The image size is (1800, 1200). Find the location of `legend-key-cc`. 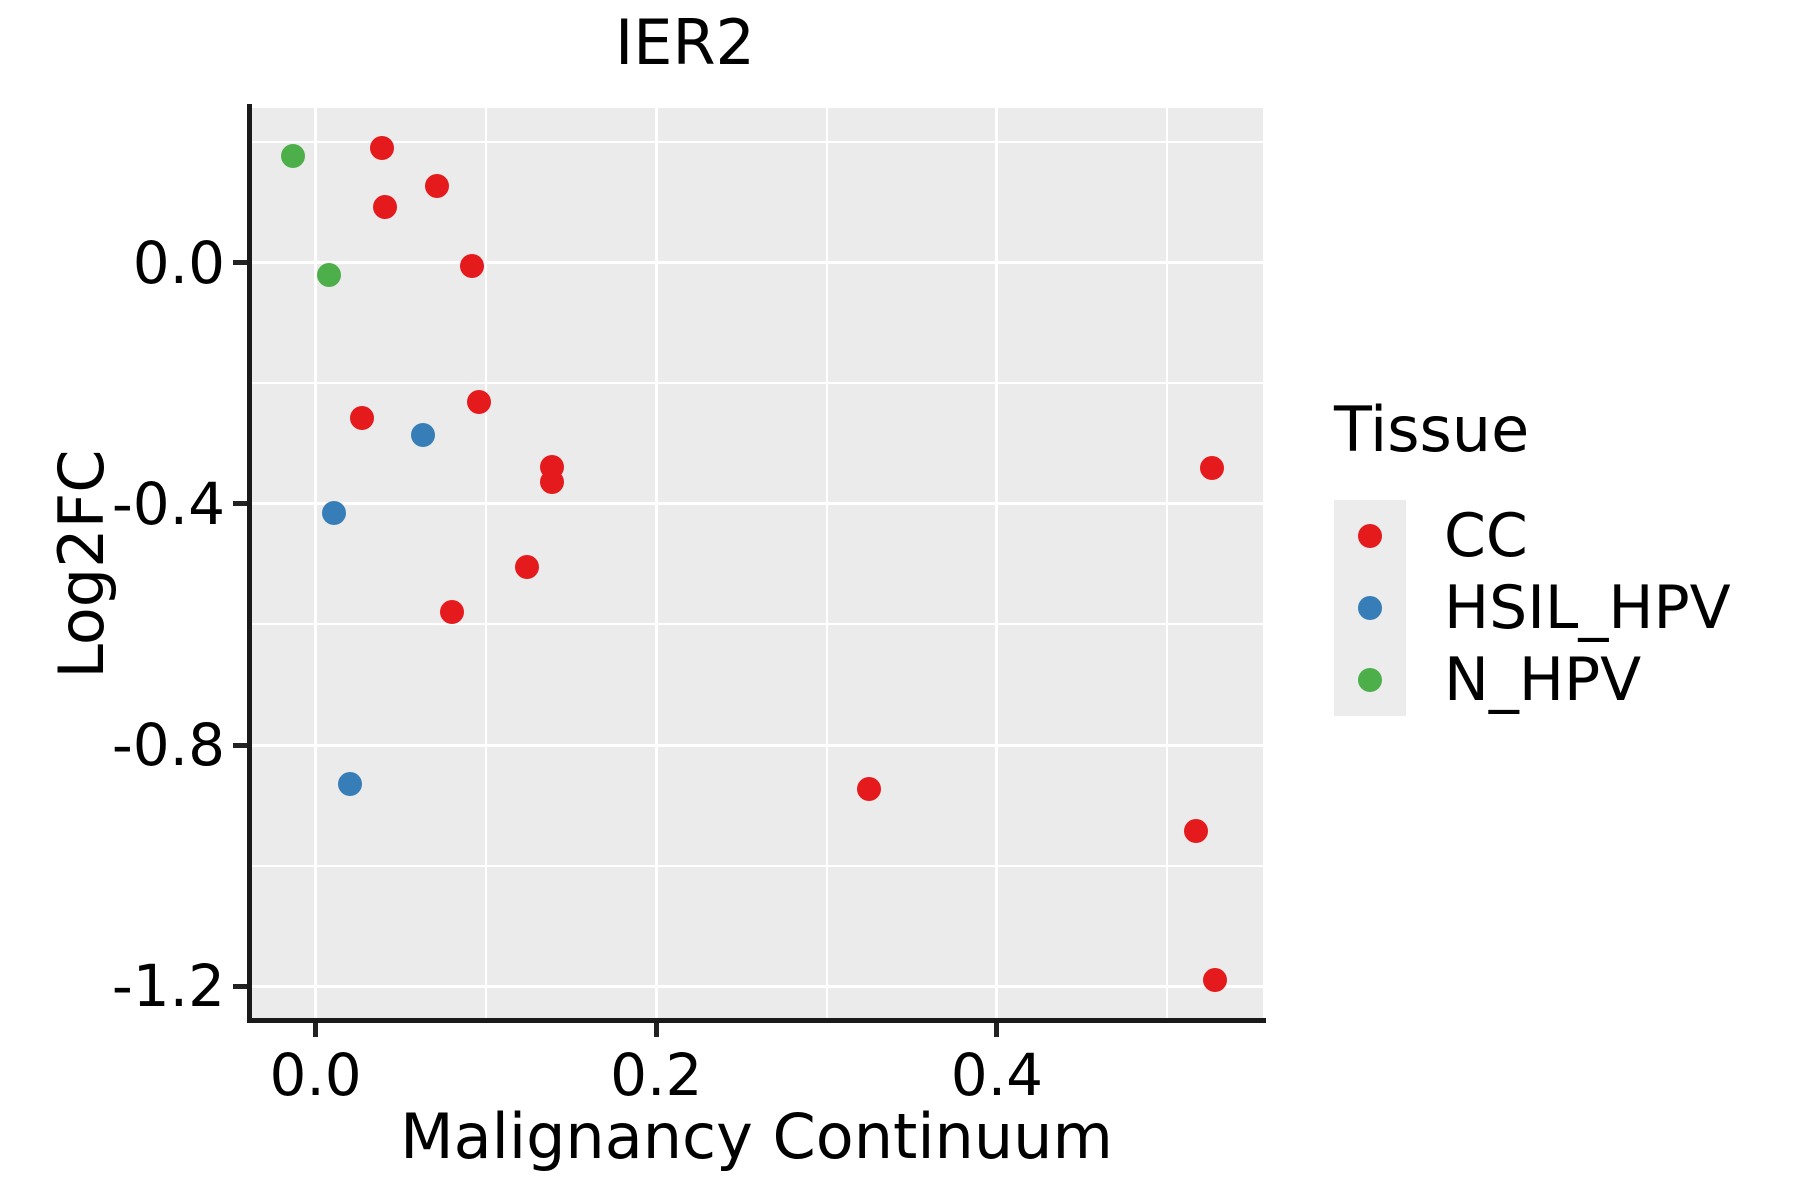

legend-key-cc is located at coordinates (1370, 536).